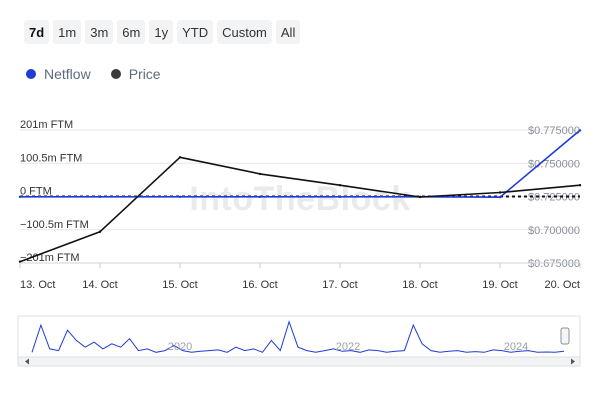 This screenshot has height=400, width=600. I want to click on x-tick-label: 14. Oct, so click(99, 285).